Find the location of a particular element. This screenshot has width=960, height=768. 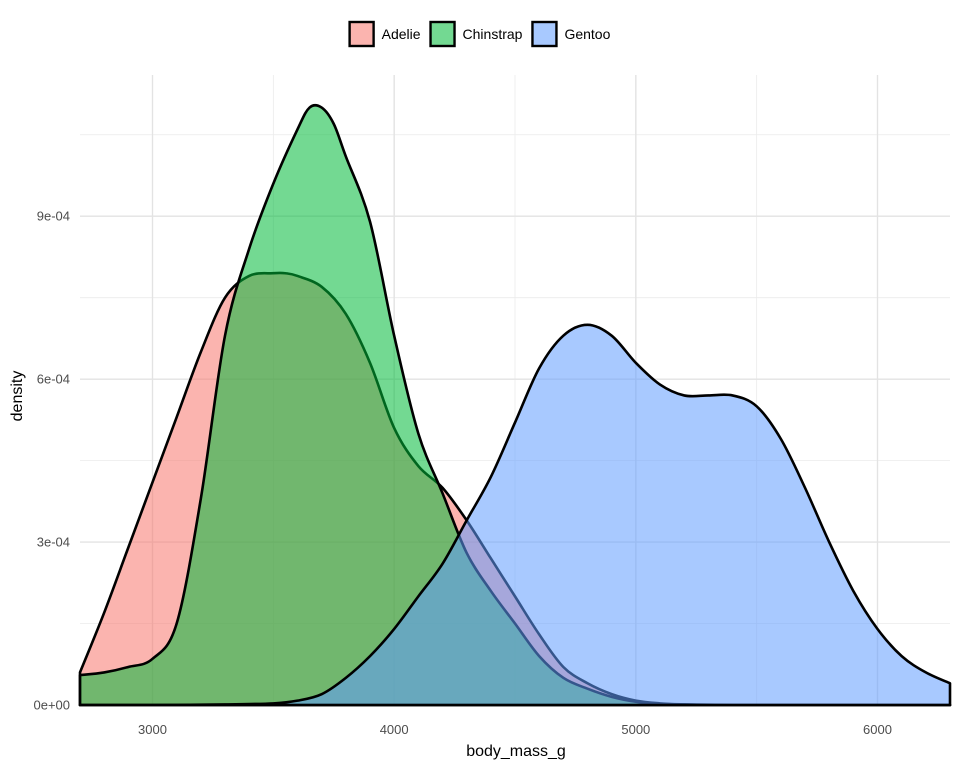

y-axis-title: density is located at coordinates (17, 396).